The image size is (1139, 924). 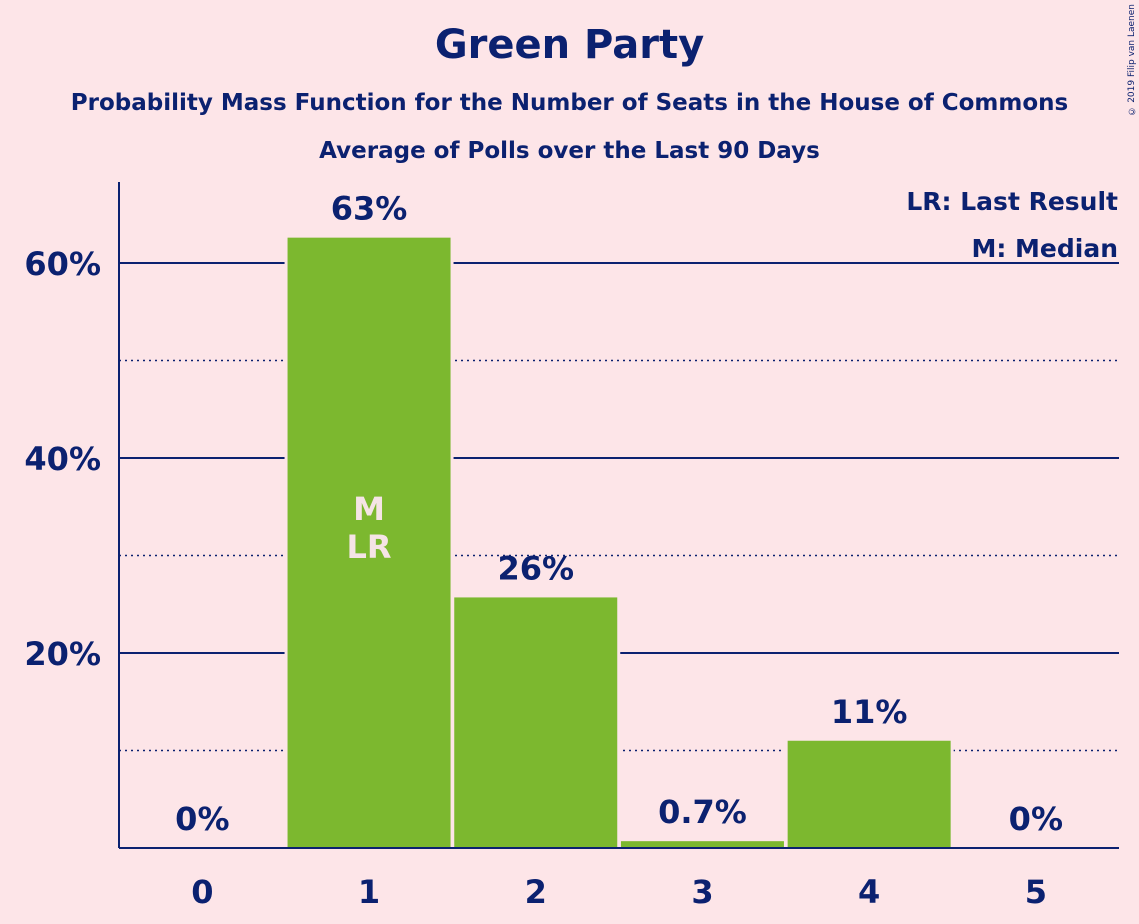 I want to click on legend-entry: LR: Last Result, so click(x=1012, y=201).